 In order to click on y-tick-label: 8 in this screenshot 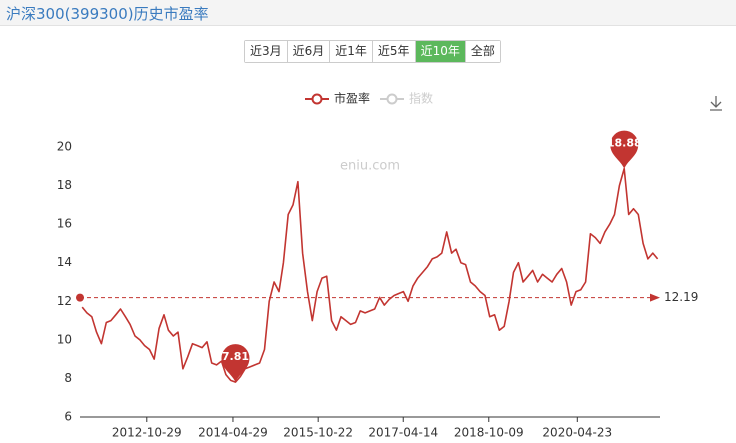, I will do `click(68, 378)`.